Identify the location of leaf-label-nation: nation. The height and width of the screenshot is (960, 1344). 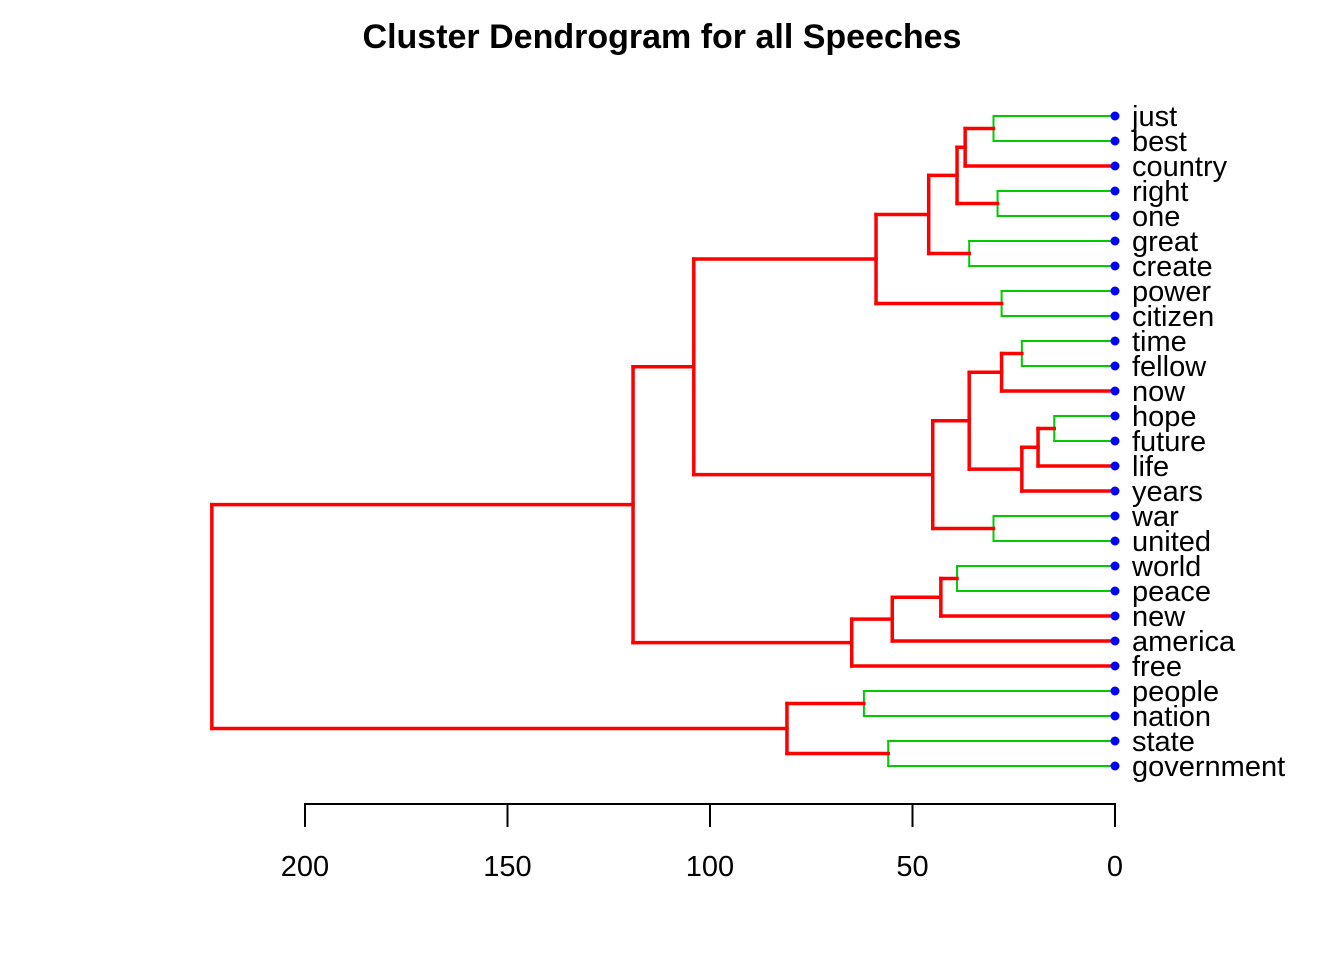
(1171, 717).